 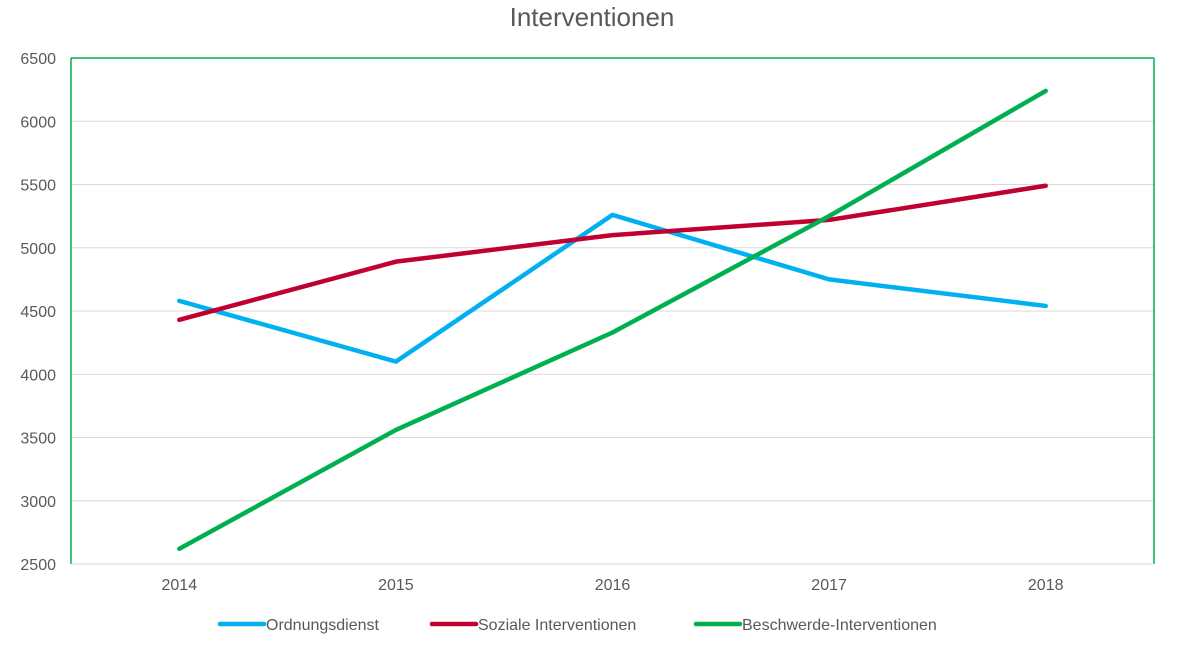 I want to click on y-tick-label: 4500, so click(x=38, y=312).